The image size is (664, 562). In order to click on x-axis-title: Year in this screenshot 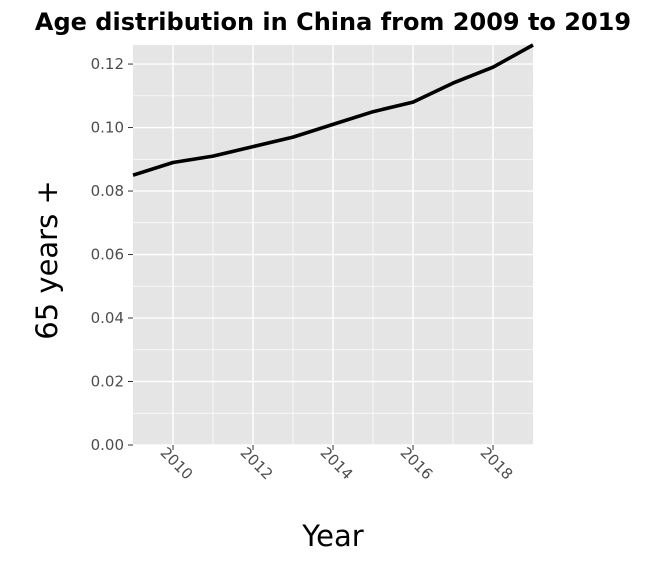, I will do `click(332, 536)`.